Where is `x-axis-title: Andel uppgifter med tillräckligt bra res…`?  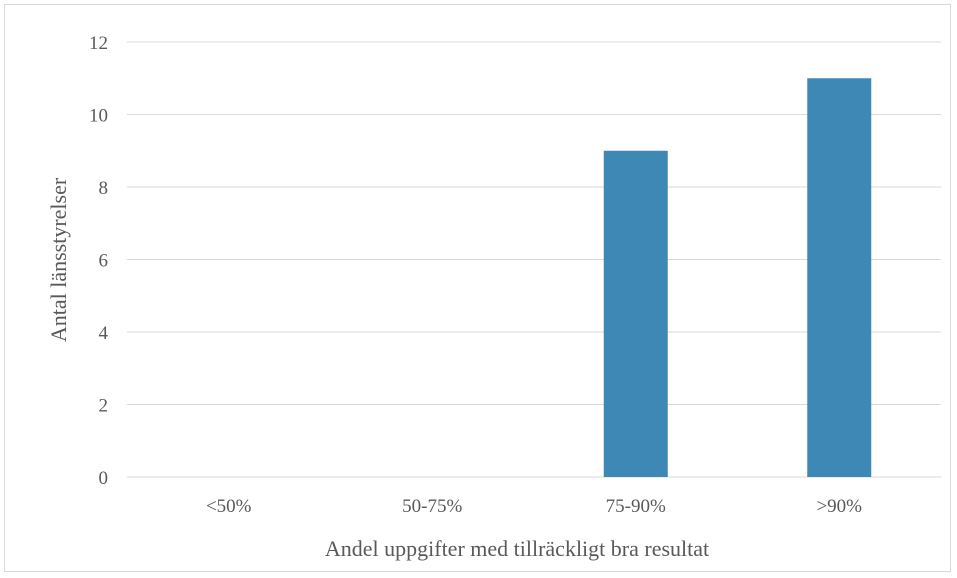 x-axis-title: Andel uppgifter med tillräckligt bra res… is located at coordinates (517, 548).